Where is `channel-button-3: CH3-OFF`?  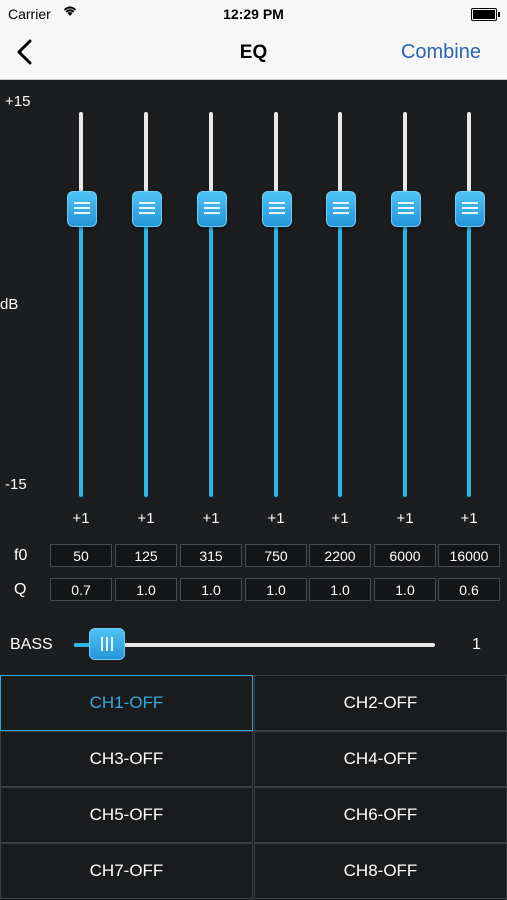
channel-button-3: CH3-OFF is located at coordinates (126, 759).